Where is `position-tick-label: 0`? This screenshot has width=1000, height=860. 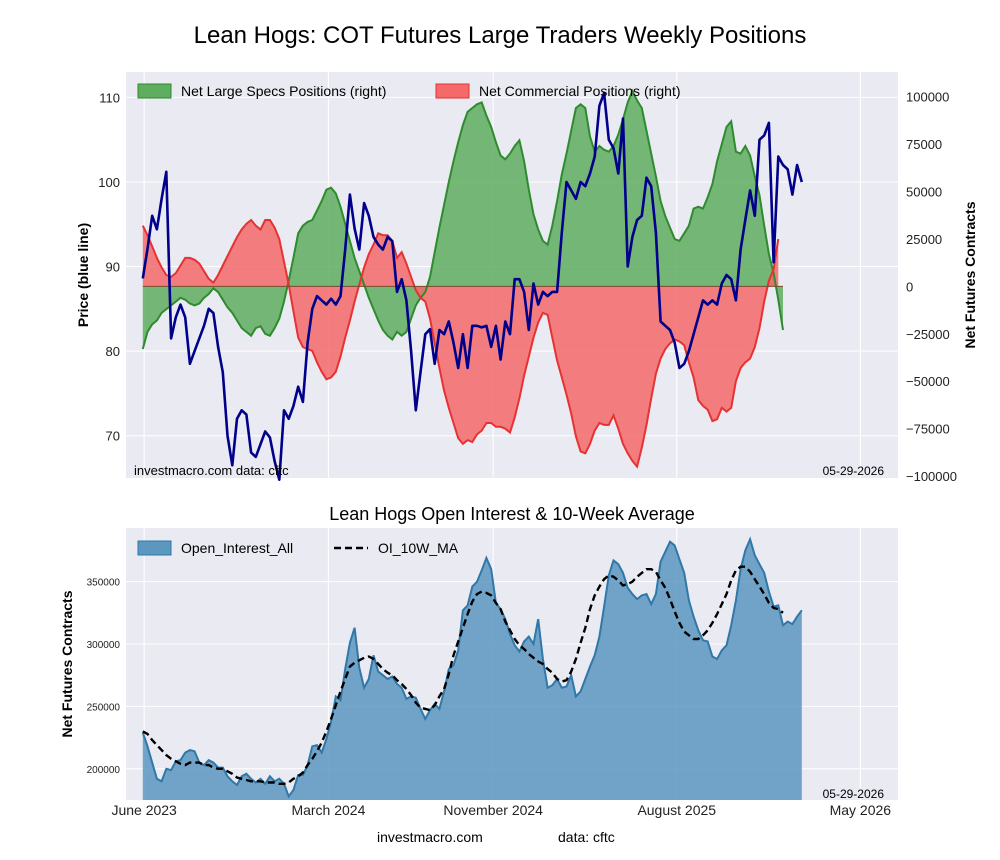
position-tick-label: 0 is located at coordinates (909, 286).